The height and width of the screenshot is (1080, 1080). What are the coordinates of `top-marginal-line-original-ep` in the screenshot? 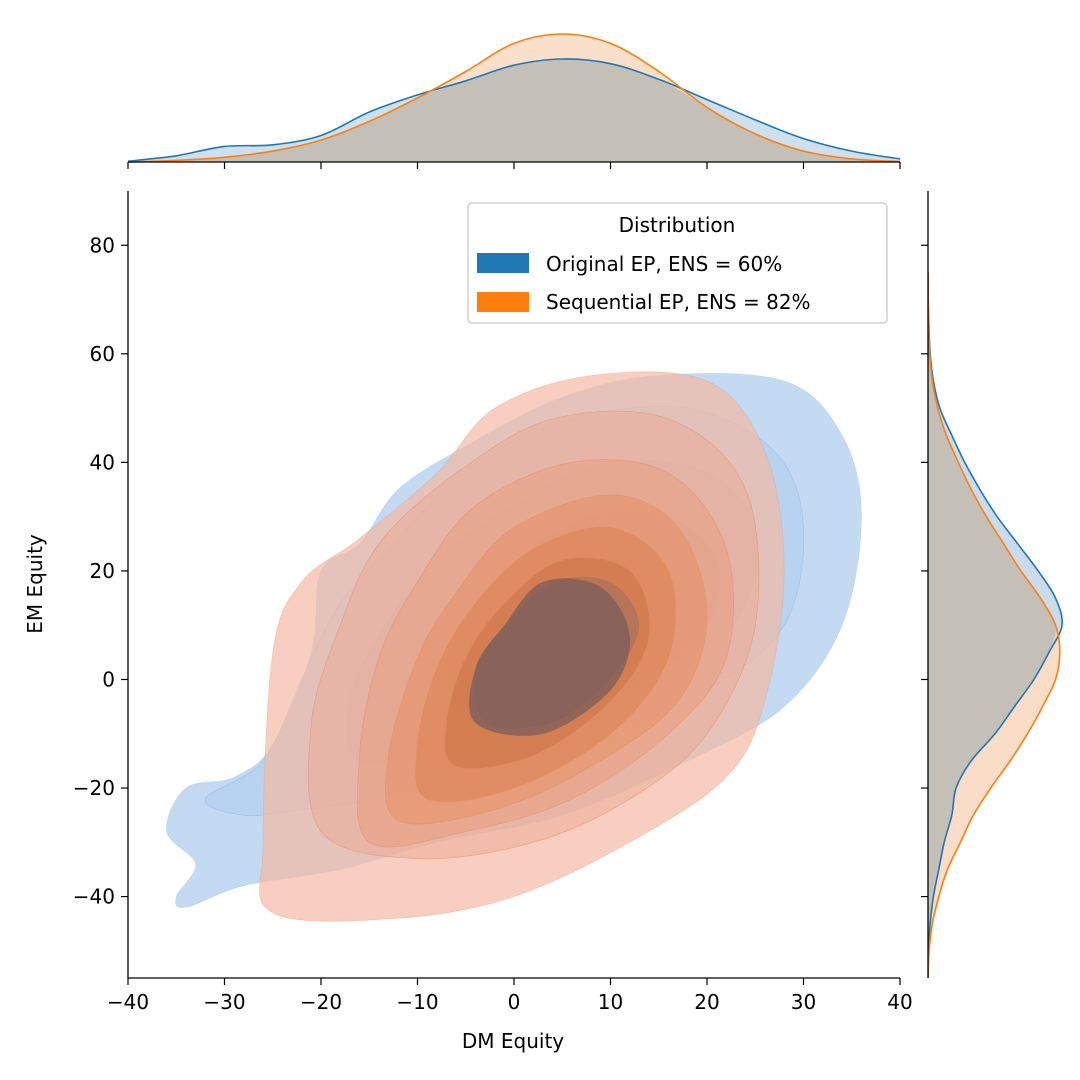 It's located at (514, 110).